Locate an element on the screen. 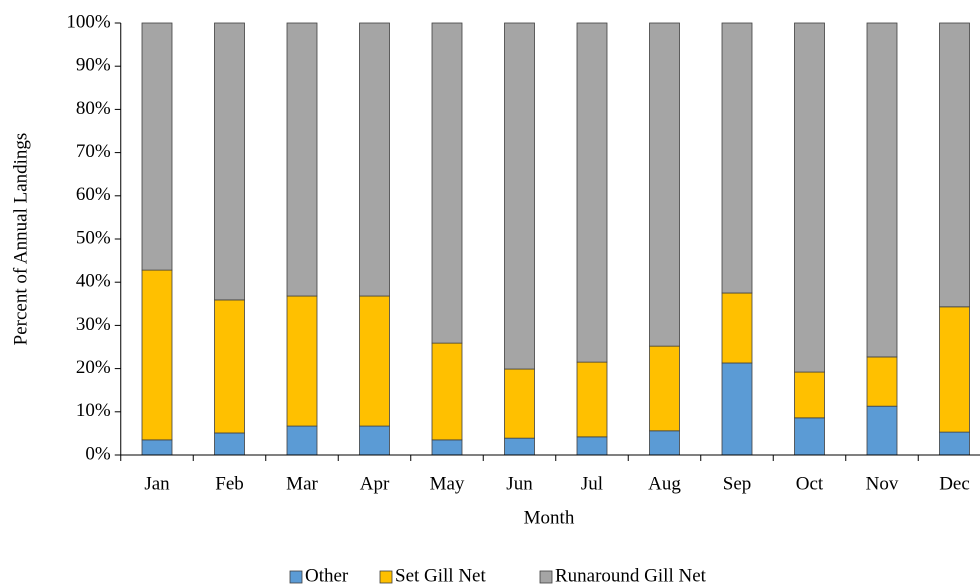  x-tick-label: Mar is located at coordinates (302, 483).